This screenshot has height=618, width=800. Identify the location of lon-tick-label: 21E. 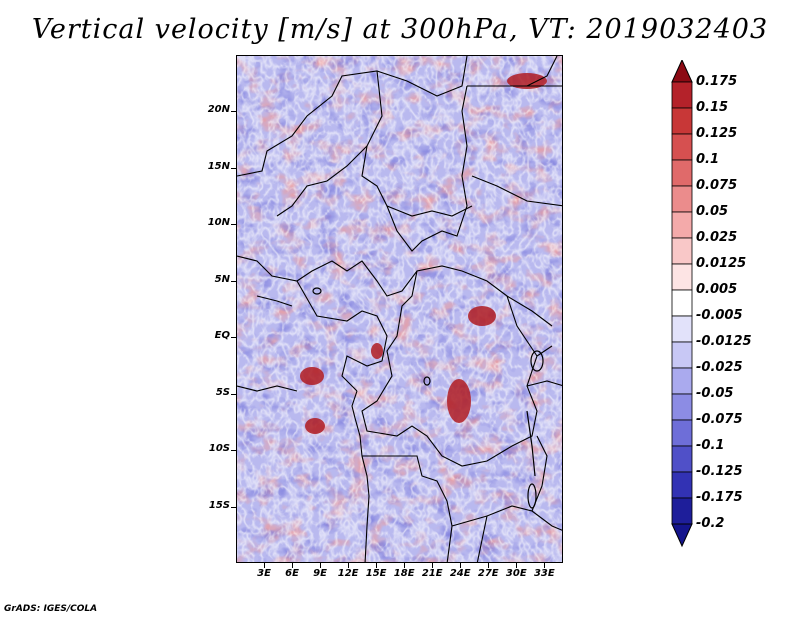
(432, 573).